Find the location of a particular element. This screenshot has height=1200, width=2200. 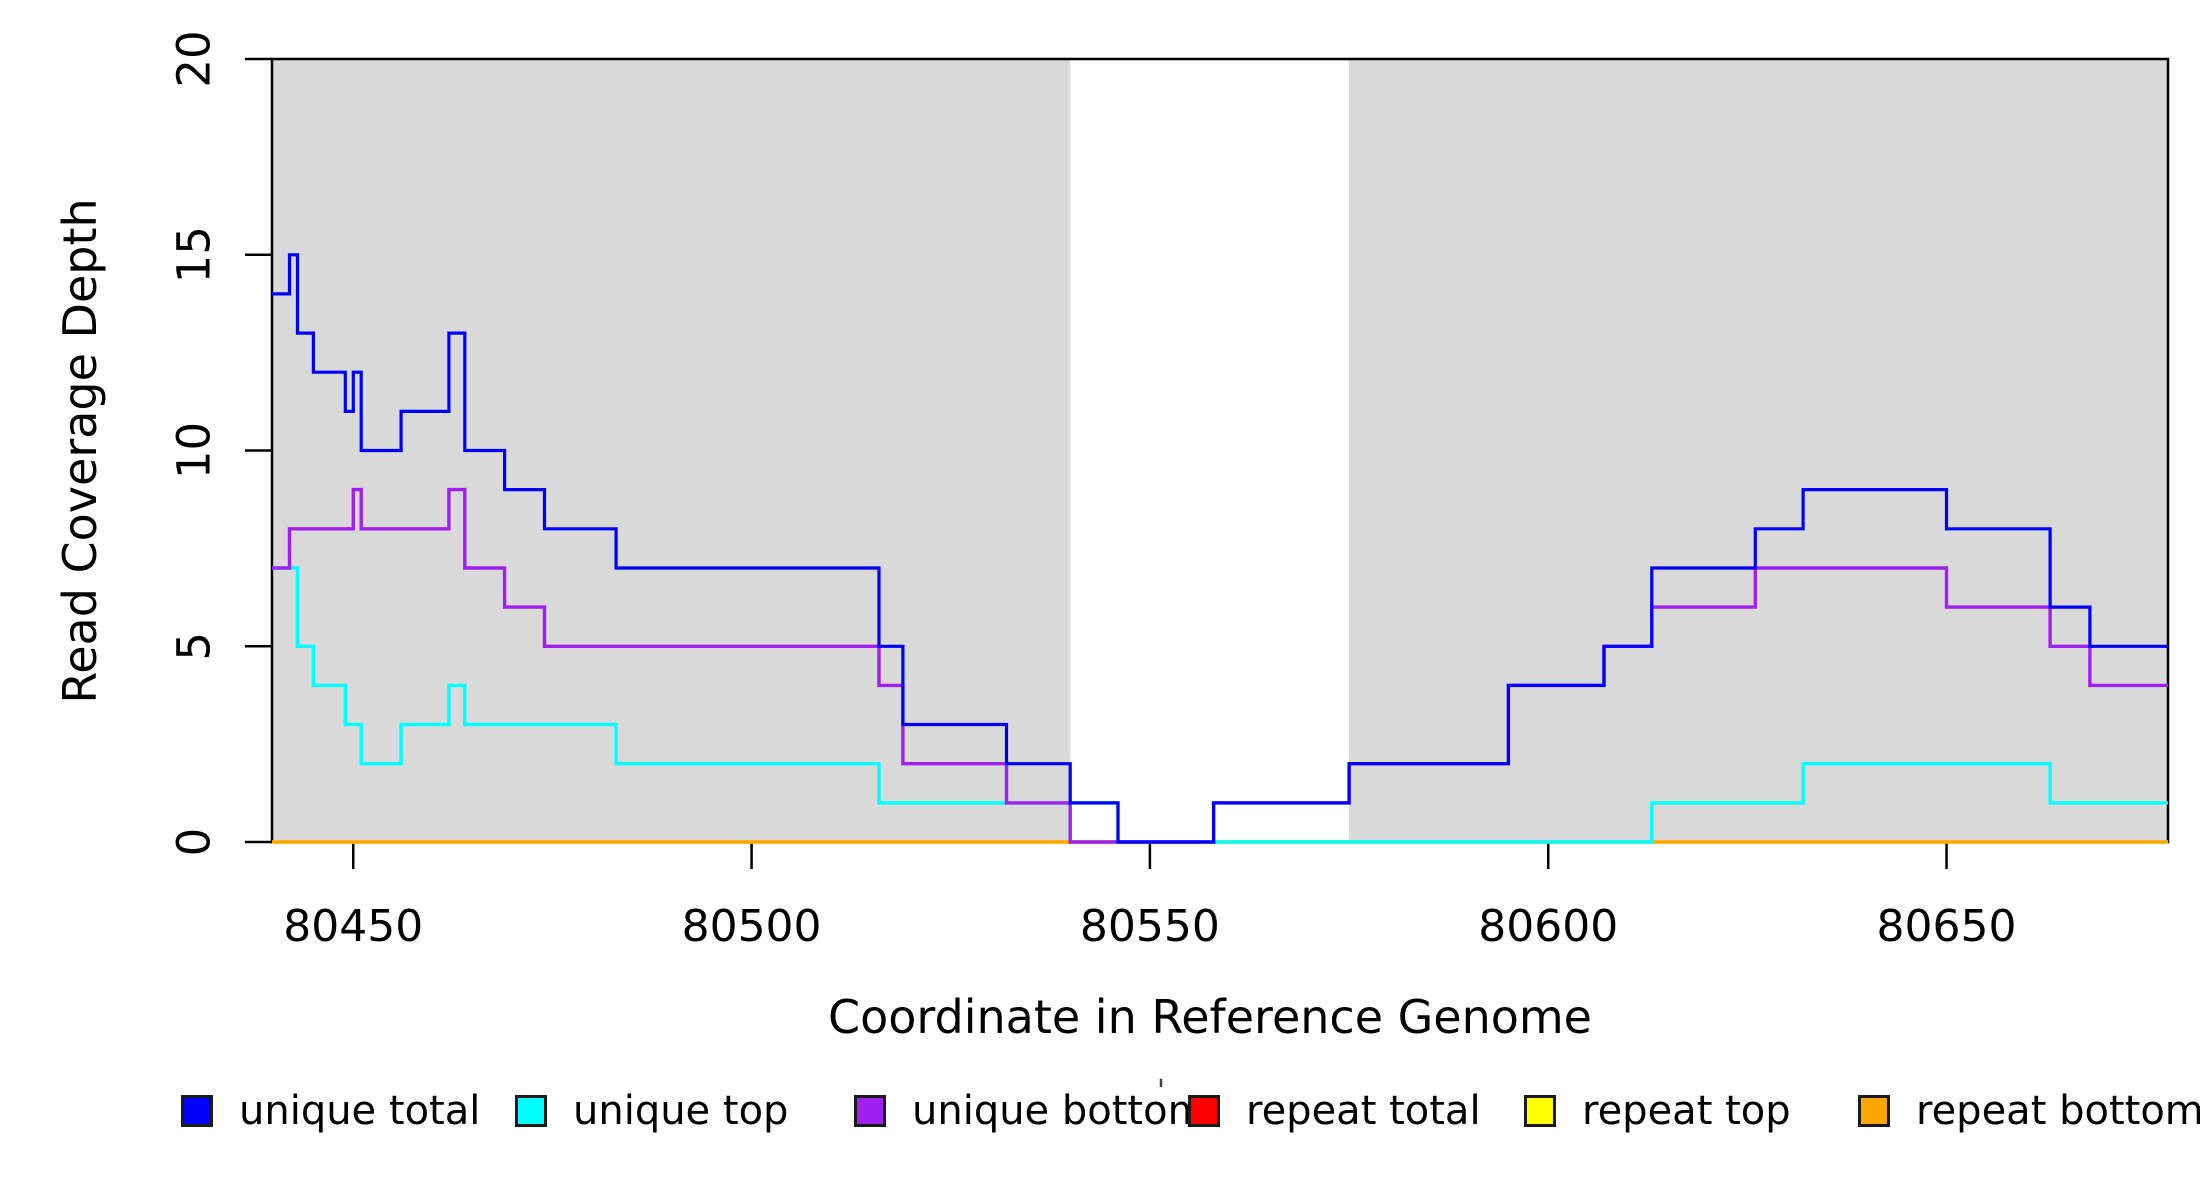

legend-item-unique-total: unique total is located at coordinates (330, 1111).